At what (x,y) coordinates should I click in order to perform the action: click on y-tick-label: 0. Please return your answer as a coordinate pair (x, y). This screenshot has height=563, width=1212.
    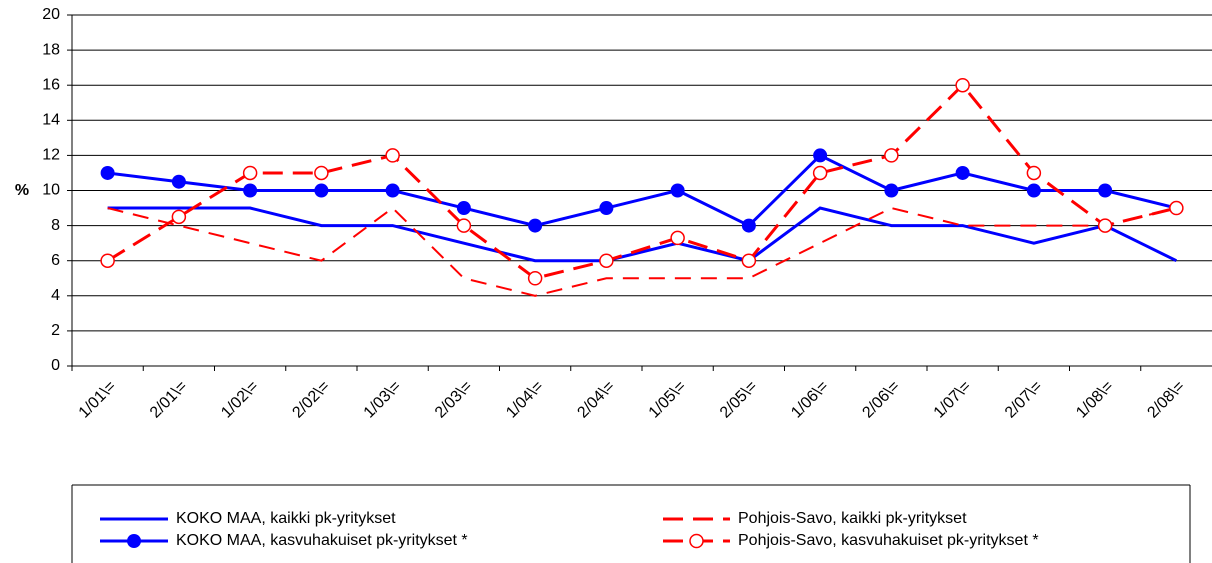
    Looking at the image, I should click on (55, 365).